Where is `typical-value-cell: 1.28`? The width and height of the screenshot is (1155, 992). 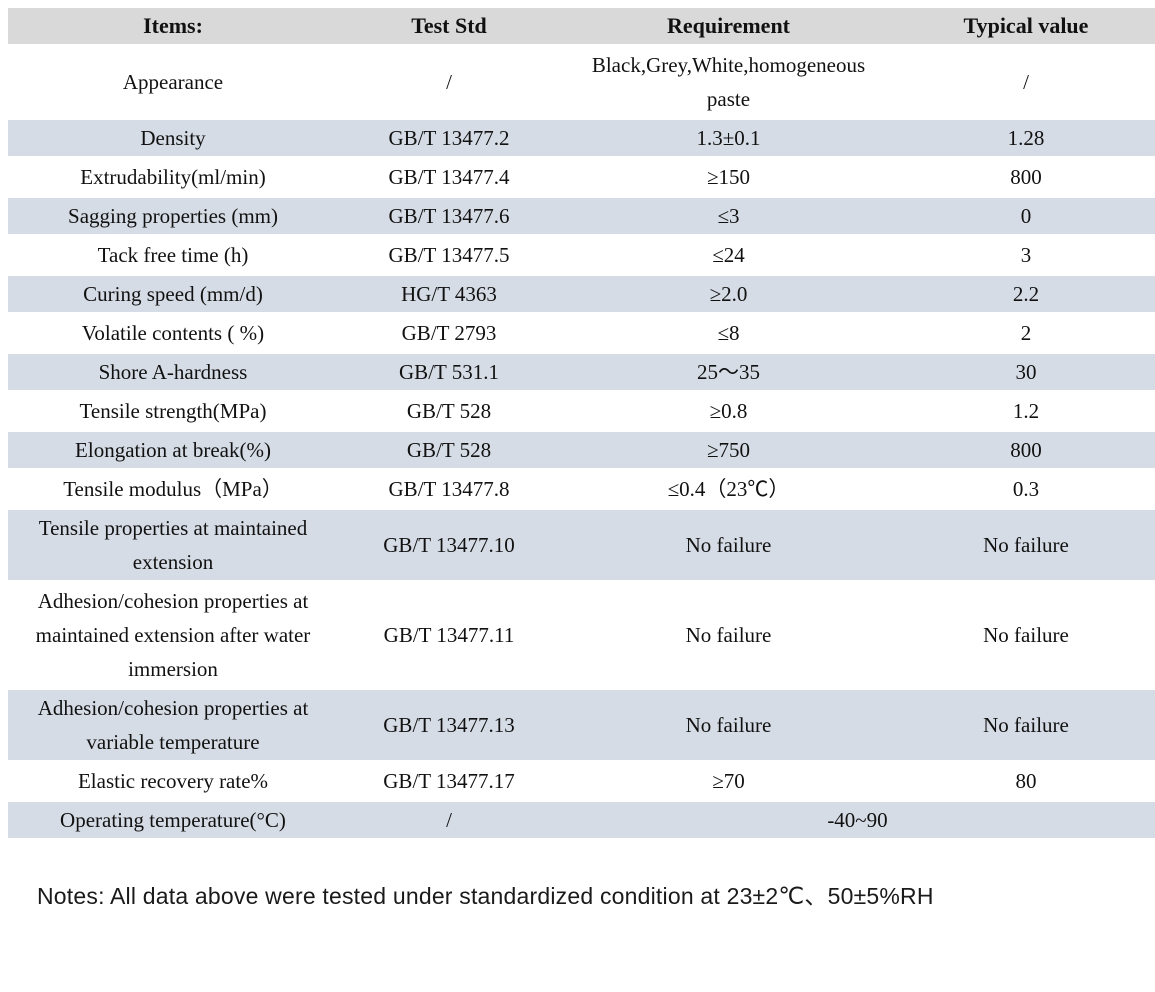
typical-value-cell: 1.28 is located at coordinates (1026, 138).